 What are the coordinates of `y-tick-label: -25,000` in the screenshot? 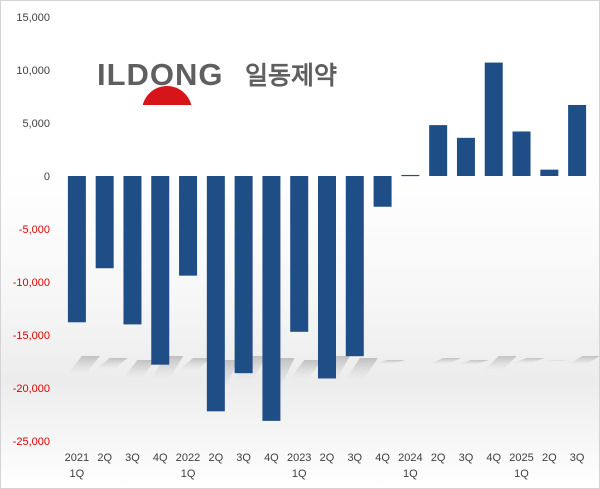 It's located at (31, 442).